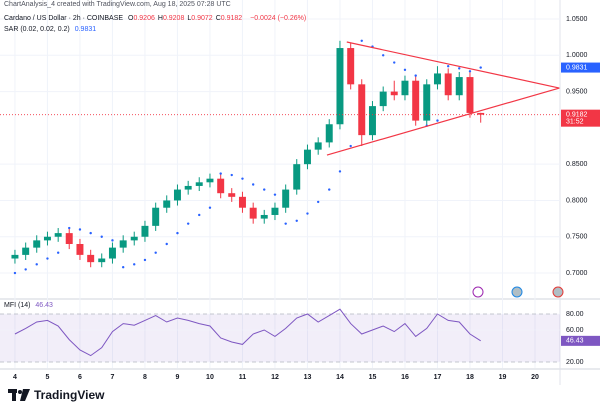 The image size is (600, 413). Describe the element at coordinates (69, 395) in the screenshot. I see `brand: TradingView` at that location.